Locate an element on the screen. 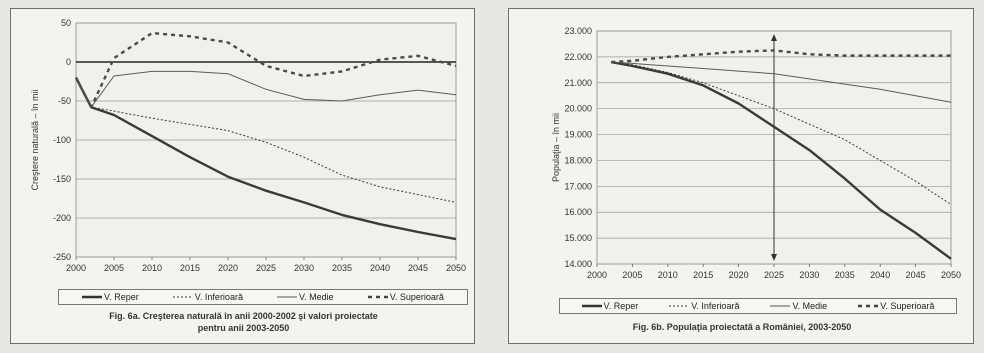 The width and height of the screenshot is (984, 353). y-tick-label: 20.000 is located at coordinates (578, 109).